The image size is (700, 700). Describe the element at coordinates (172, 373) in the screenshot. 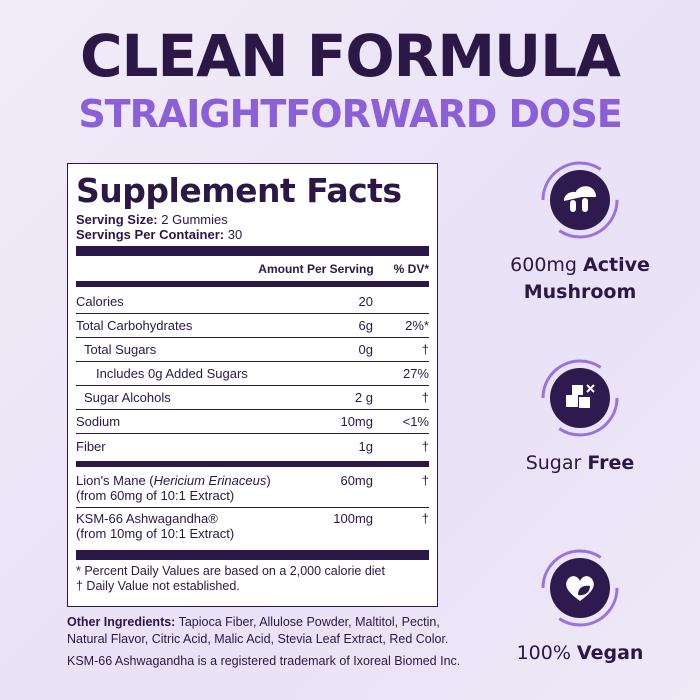

I see `nutrient-name: Includes 0g Added Sugars` at that location.